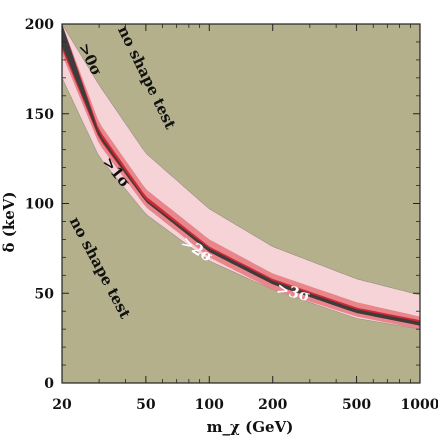  I want to click on x-tick-label: 1000, so click(419, 405).